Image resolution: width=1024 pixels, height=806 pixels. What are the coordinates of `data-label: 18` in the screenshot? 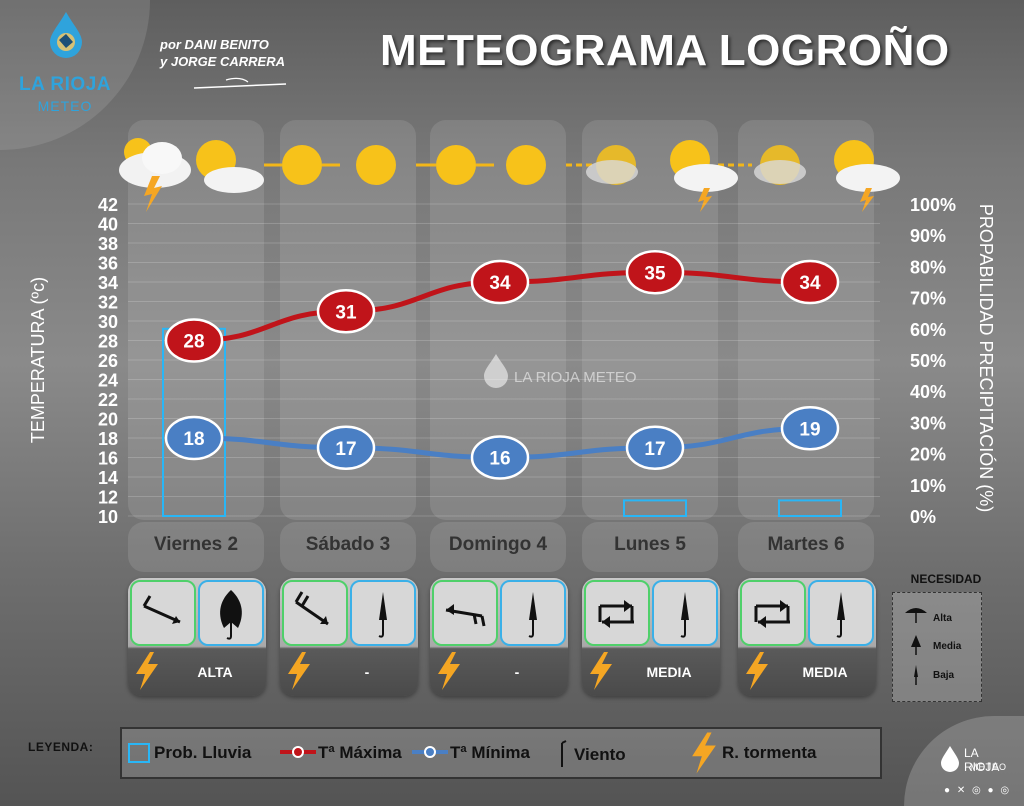 It's located at (193, 439).